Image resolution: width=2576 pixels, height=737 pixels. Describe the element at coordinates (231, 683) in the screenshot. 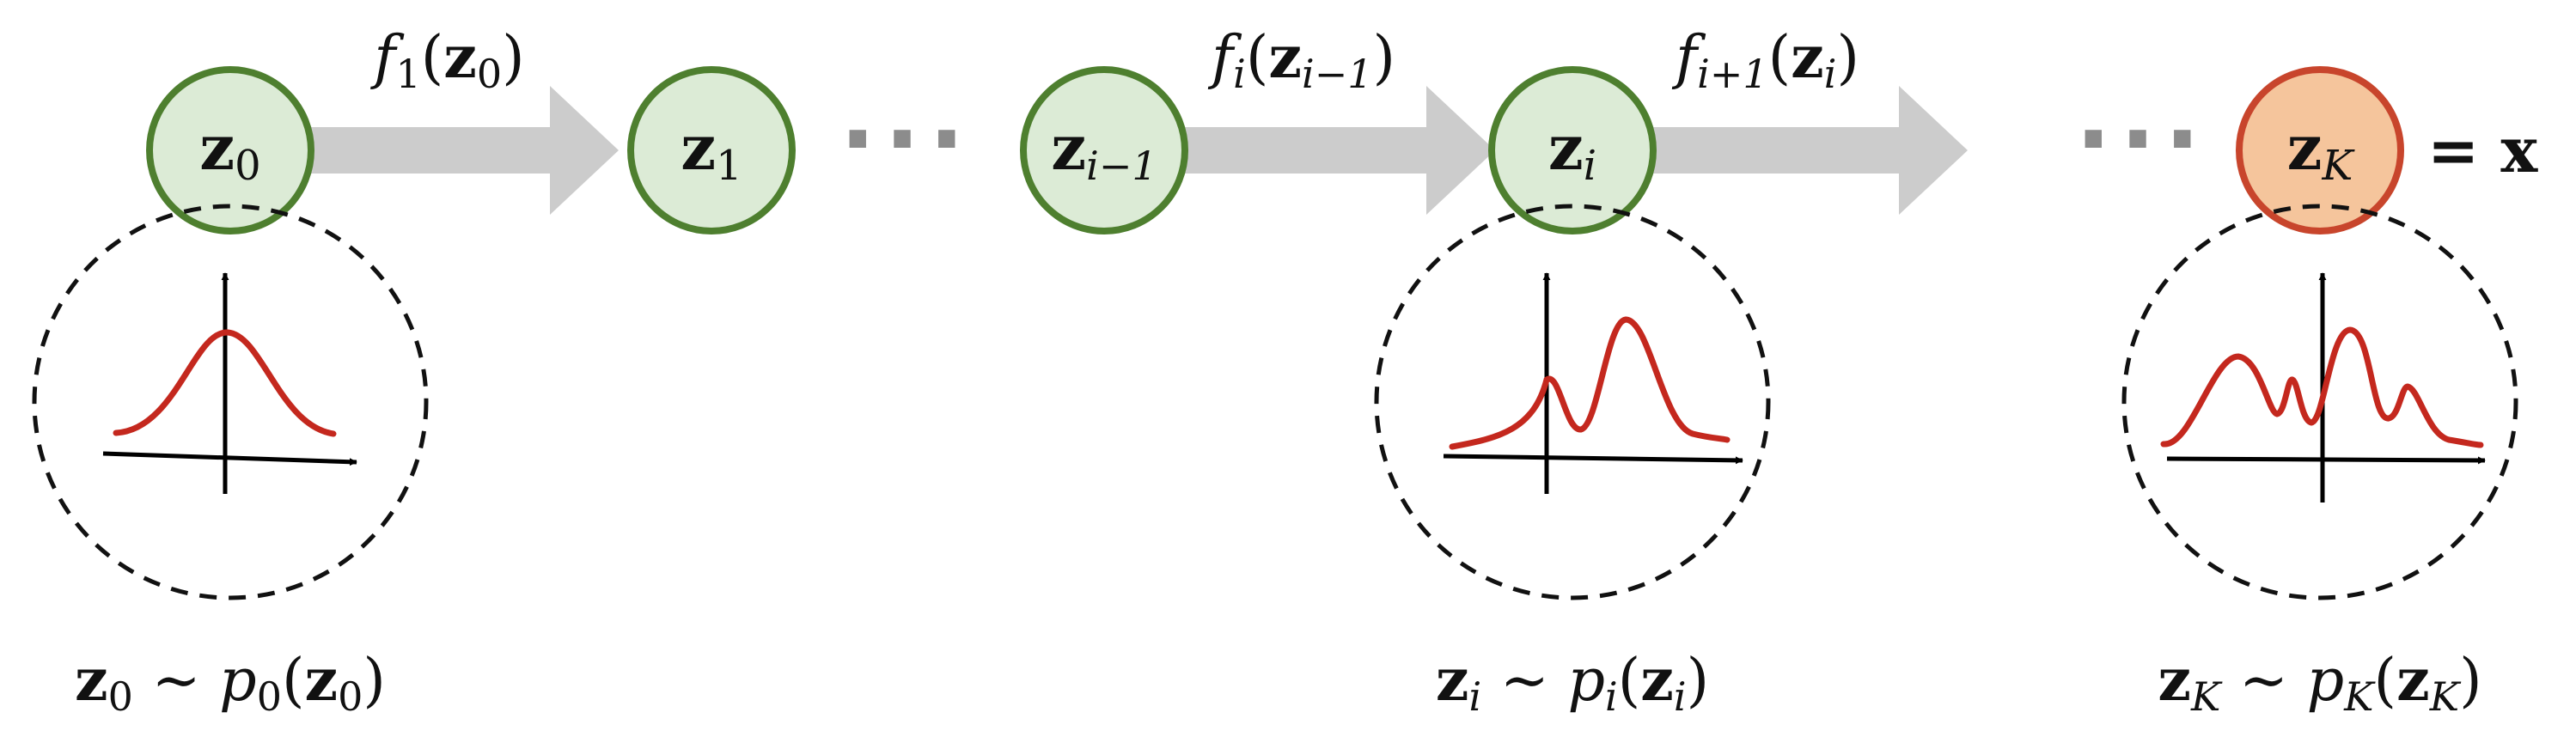

I see `distribution-label-z0: z0 ∼ p0(z0)` at that location.